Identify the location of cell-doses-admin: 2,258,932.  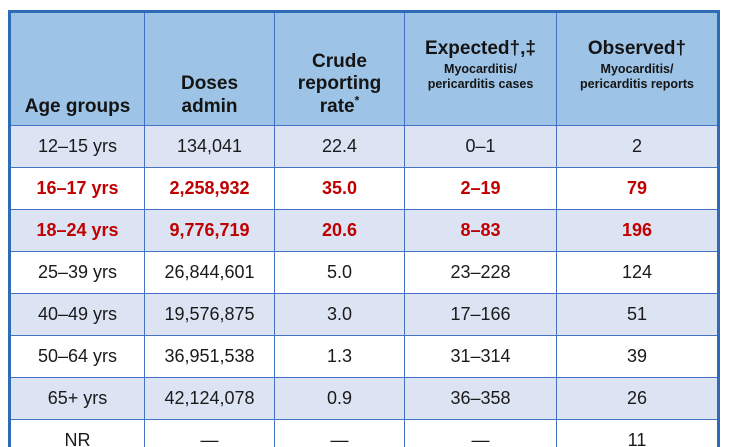
(209, 188).